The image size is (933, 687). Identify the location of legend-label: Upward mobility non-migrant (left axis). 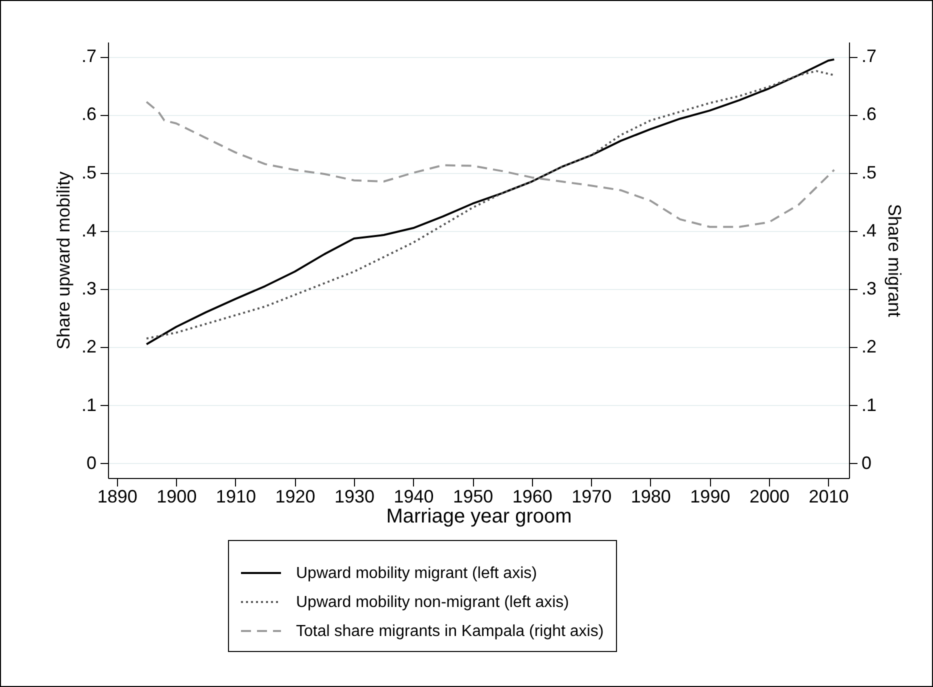
(432, 602).